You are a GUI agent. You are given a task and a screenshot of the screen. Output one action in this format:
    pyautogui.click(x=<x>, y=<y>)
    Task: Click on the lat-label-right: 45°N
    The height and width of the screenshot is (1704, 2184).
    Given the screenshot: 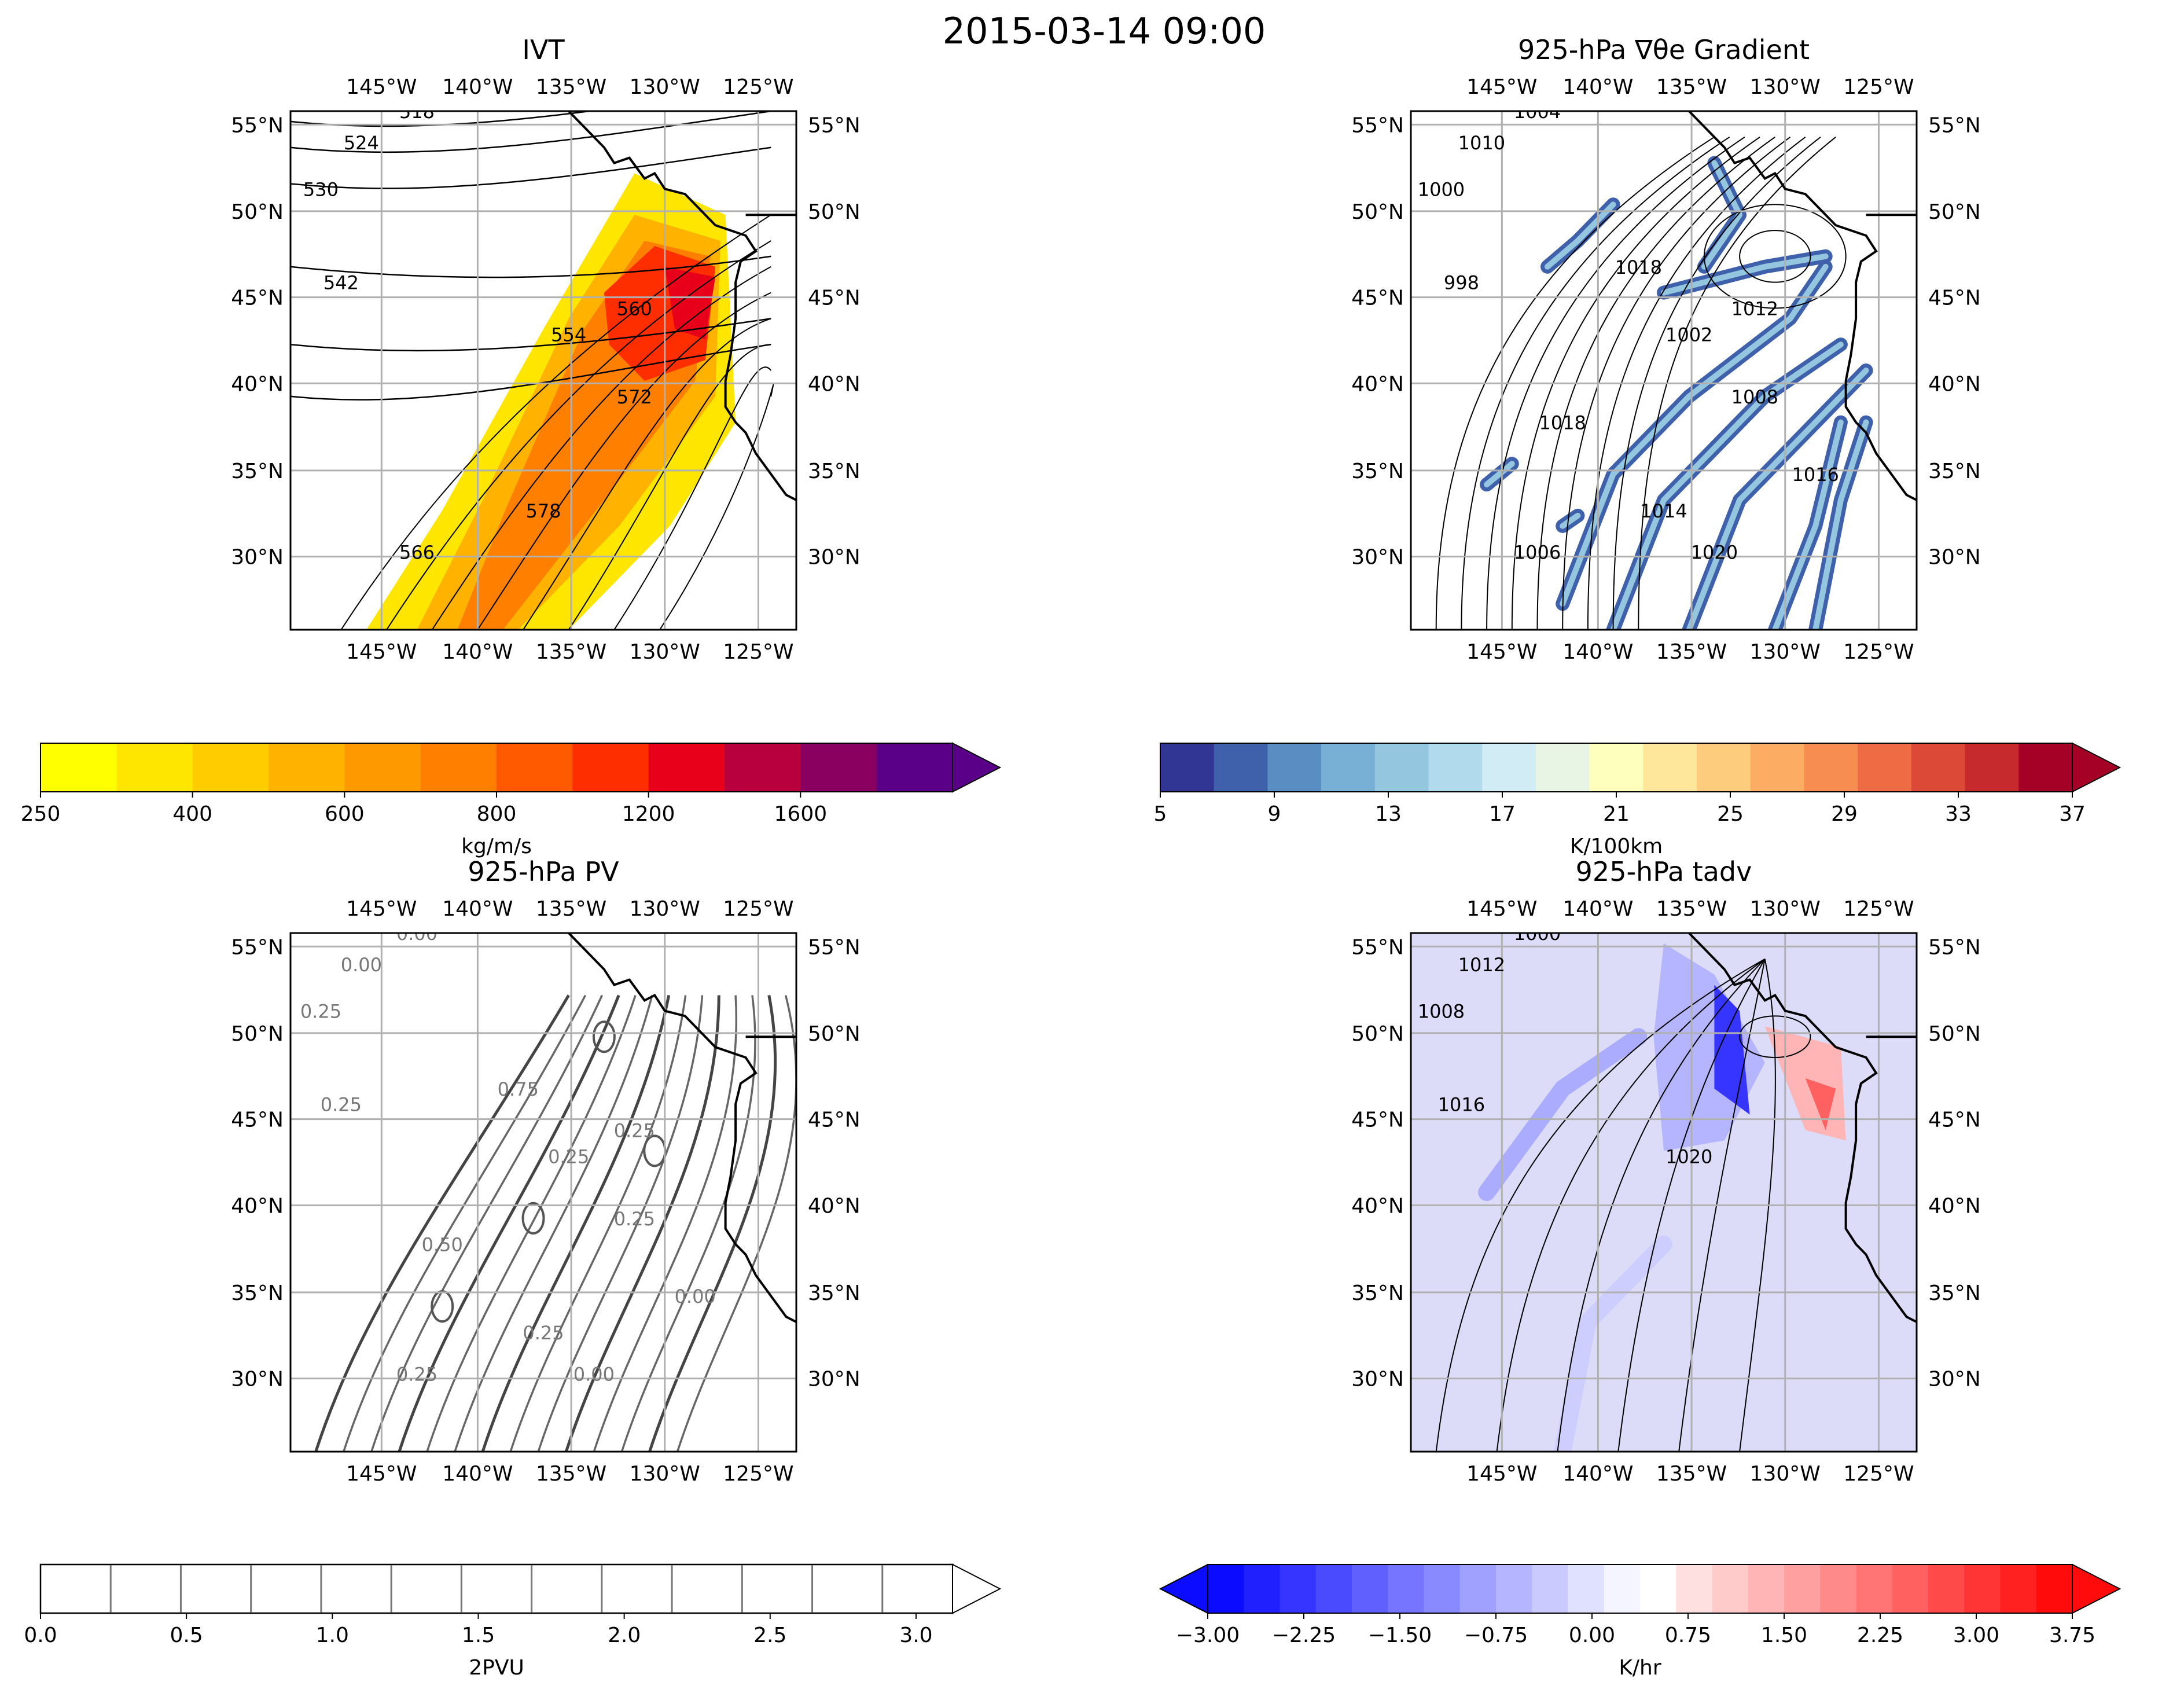 What is the action you would take?
    pyautogui.click(x=834, y=1120)
    